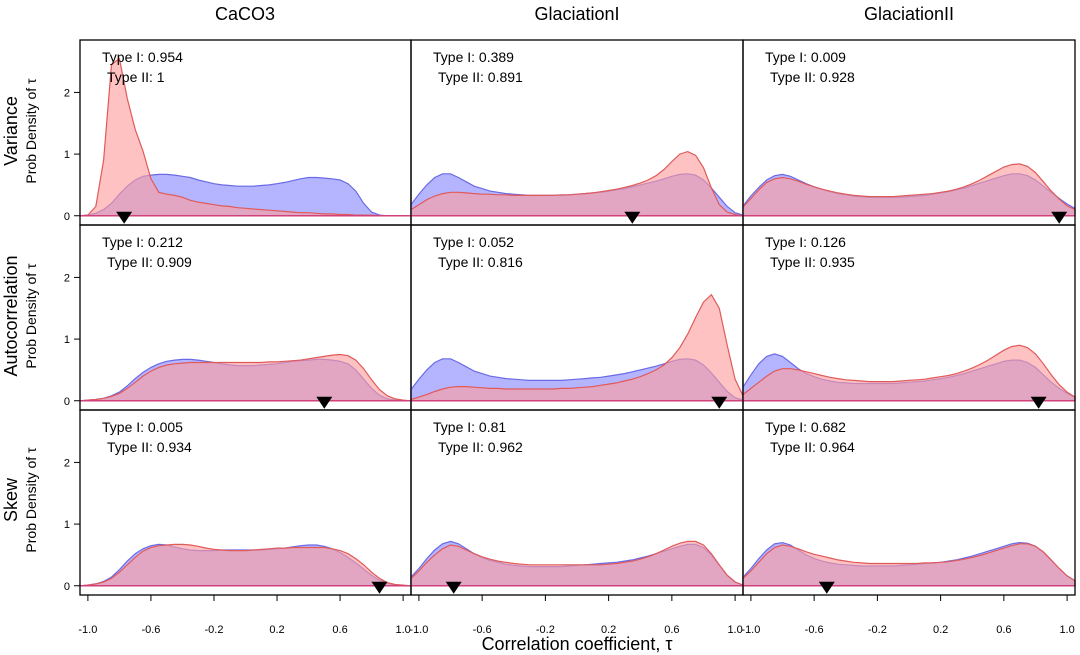 The image size is (1080, 655). What do you see at coordinates (136, 77) in the screenshot?
I see `variance-caco3-type2-text: Type II: 1` at bounding box center [136, 77].